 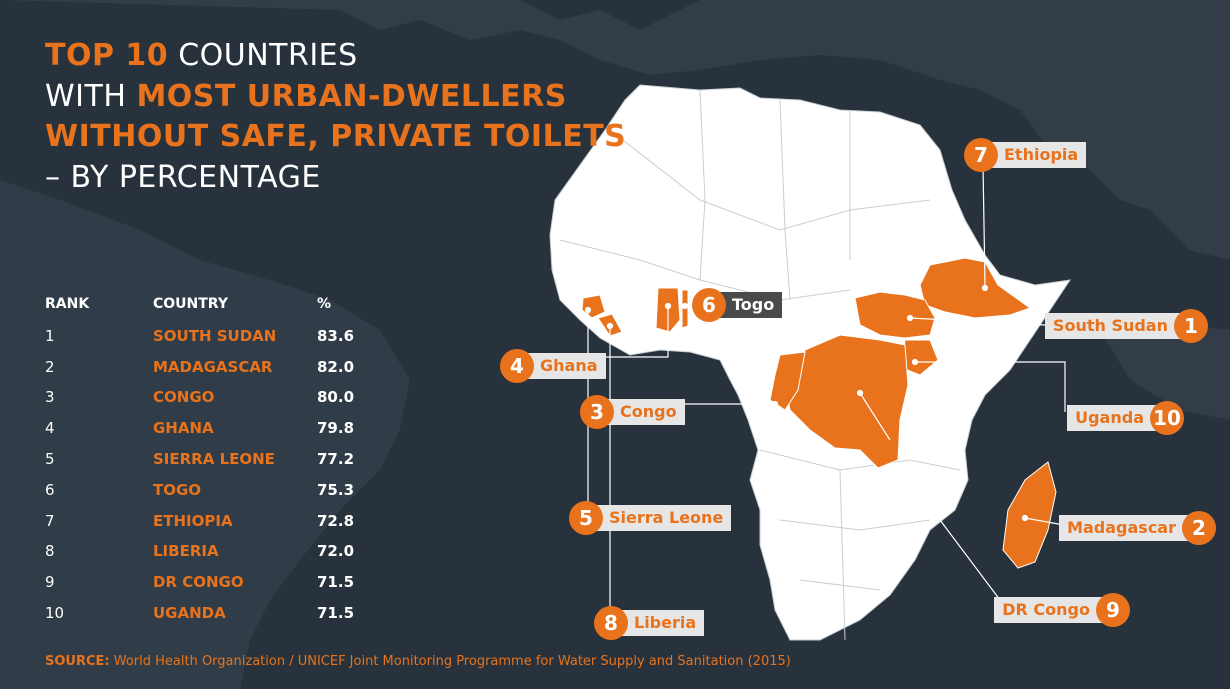 I want to click on row-country: CONGO, so click(x=184, y=397).